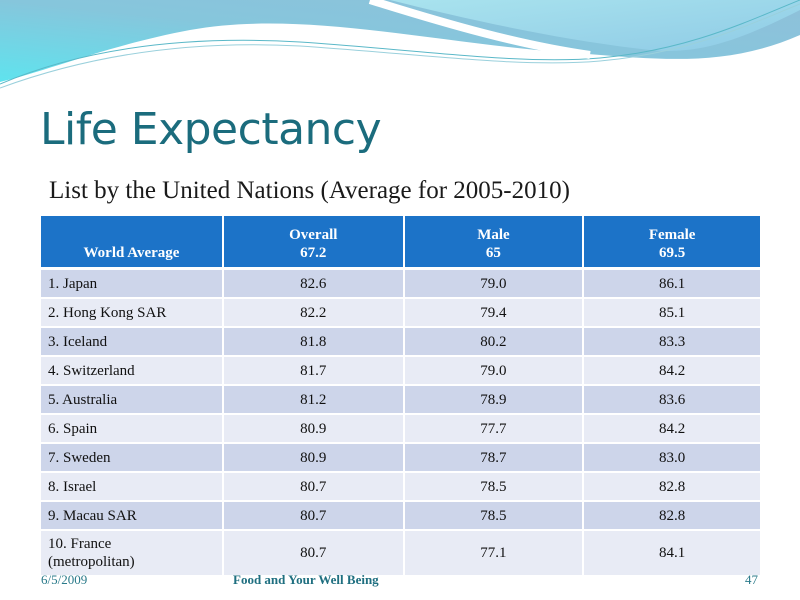  What do you see at coordinates (671, 553) in the screenshot?
I see `female-cell: 84.1` at bounding box center [671, 553].